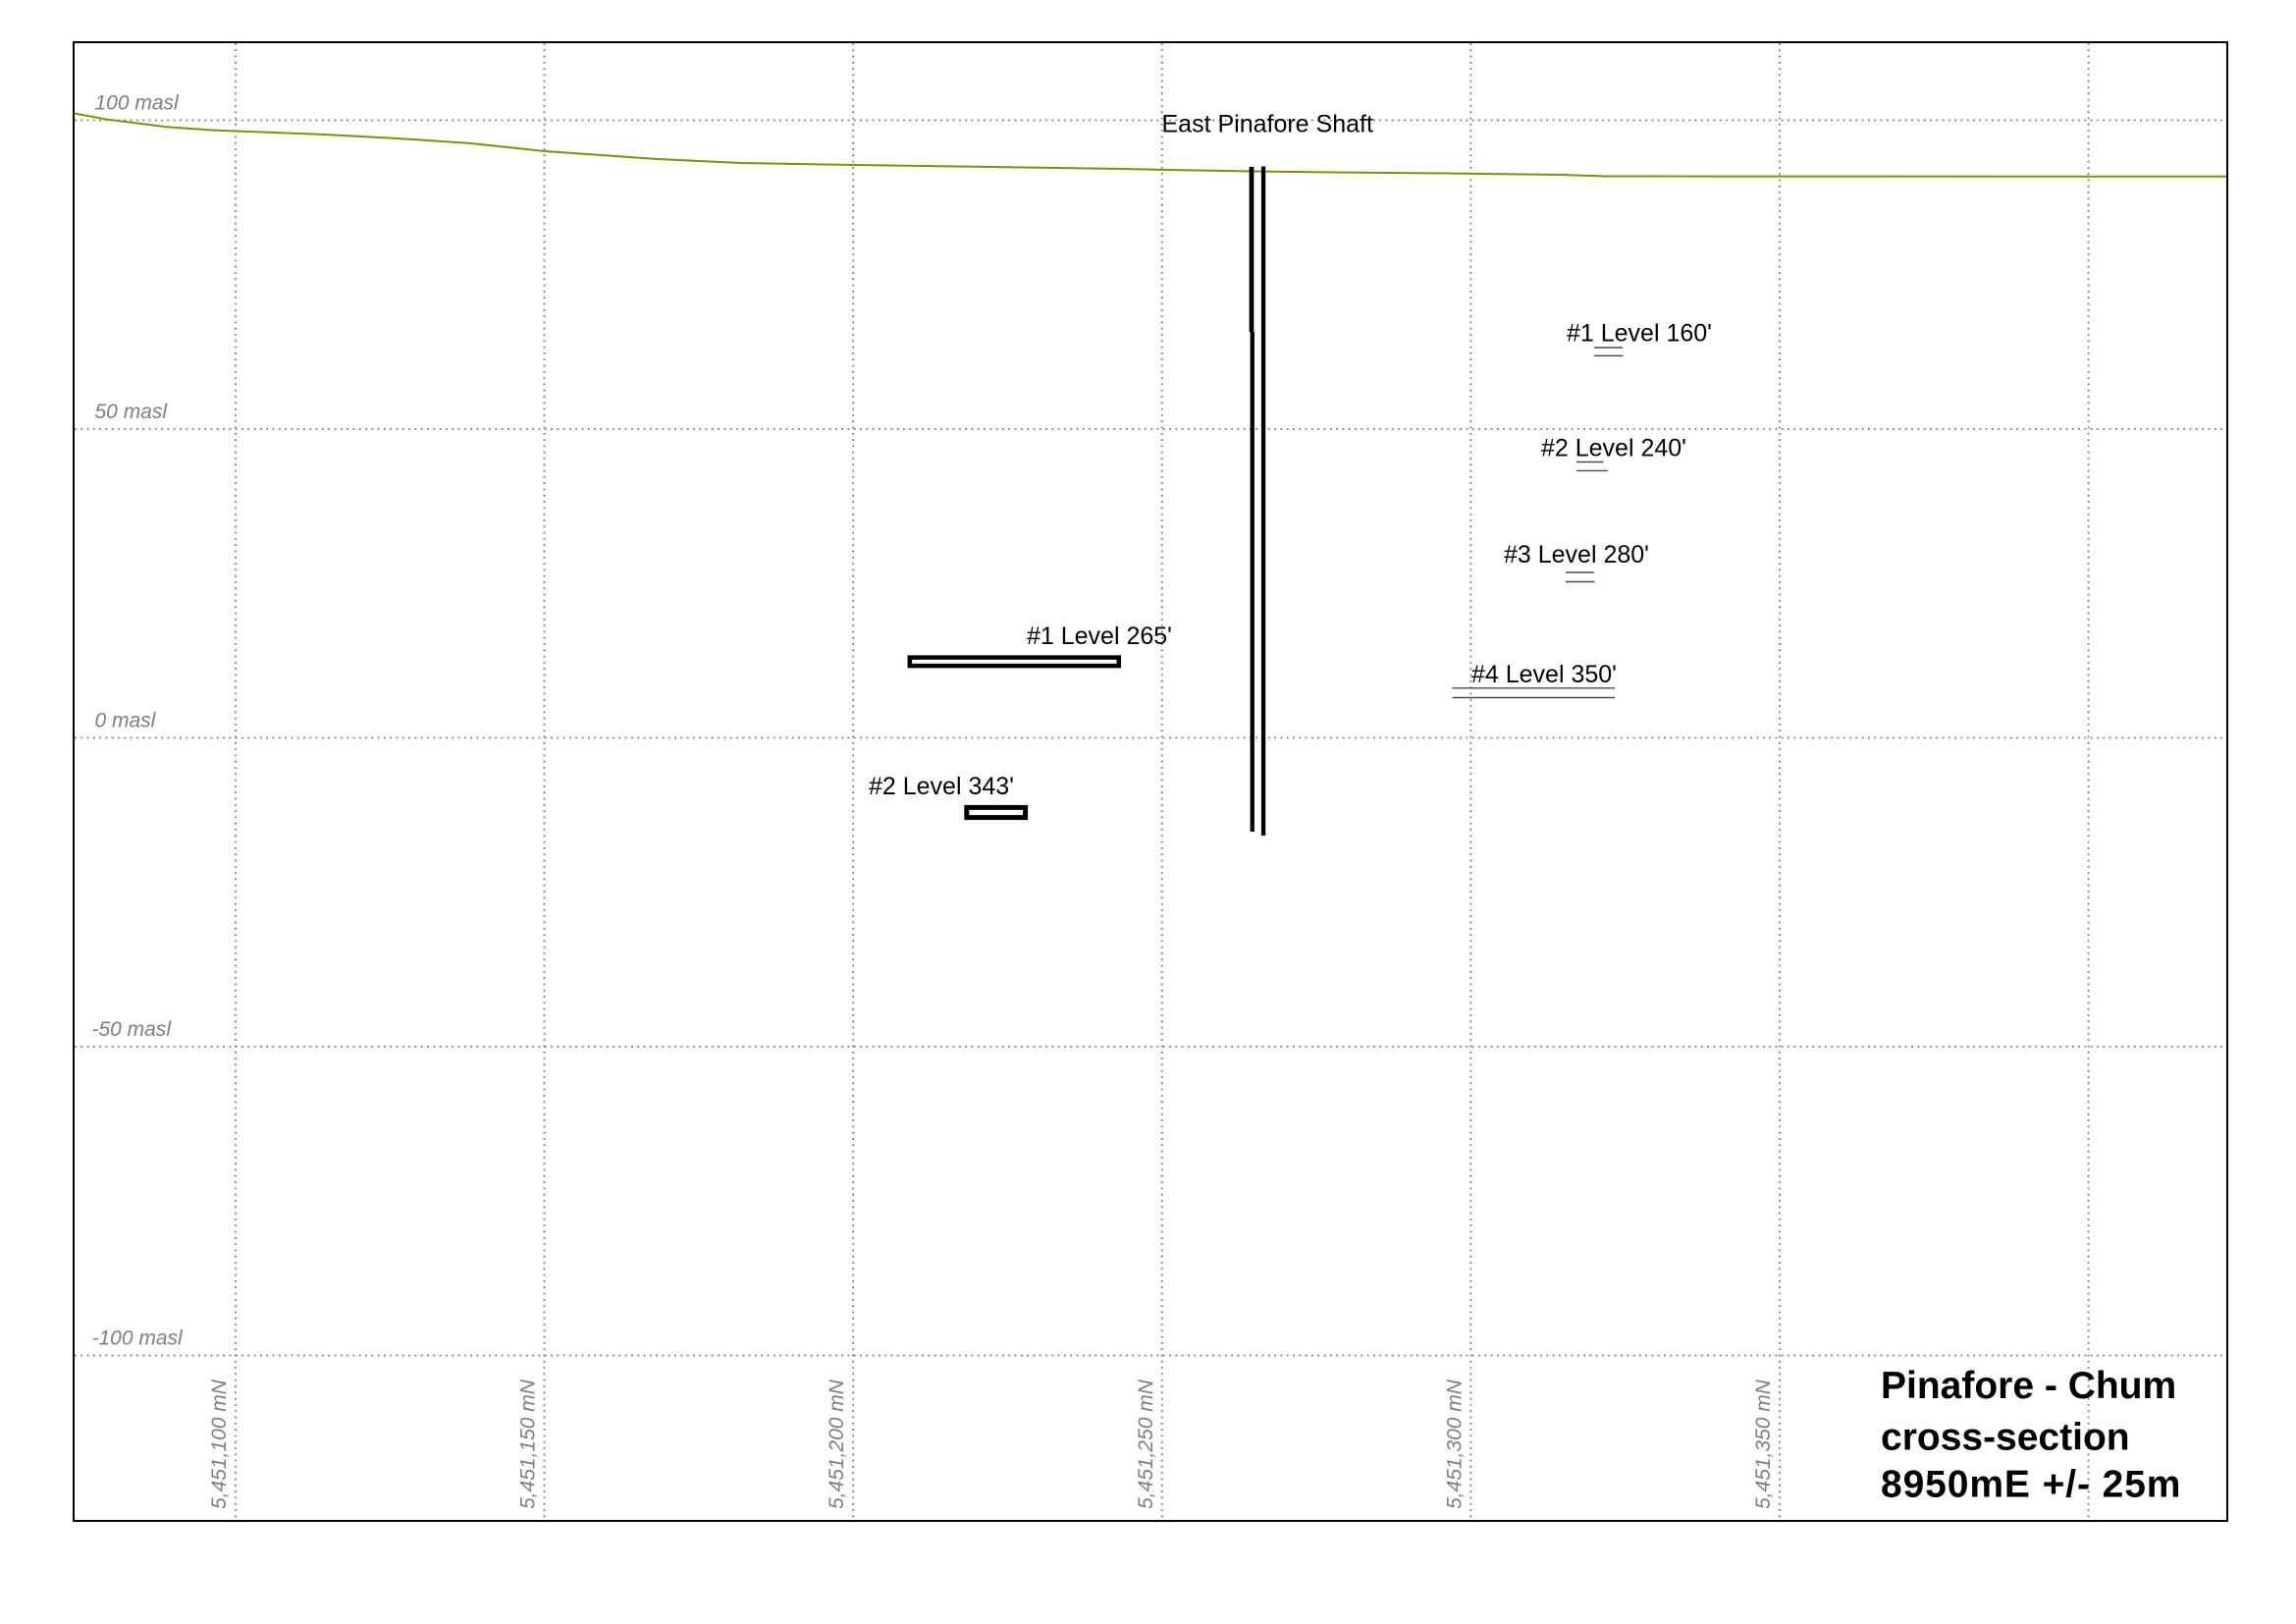 This screenshot has height=1624, width=2296. What do you see at coordinates (1577, 554) in the screenshot?
I see `svg-text: #3 Level 280'` at bounding box center [1577, 554].